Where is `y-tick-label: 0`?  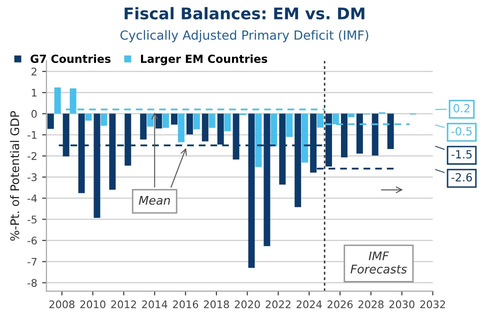 y-tick-label: 0 is located at coordinates (34, 114).